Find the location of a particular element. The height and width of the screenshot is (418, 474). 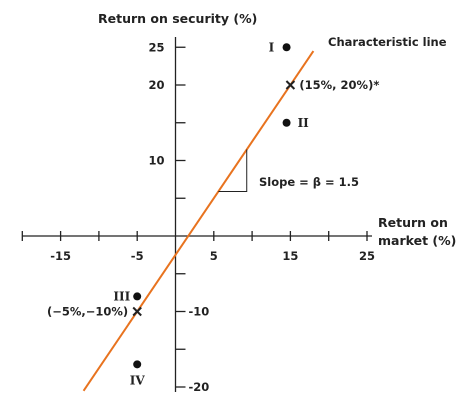

point-label: I is located at coordinates (272, 47).